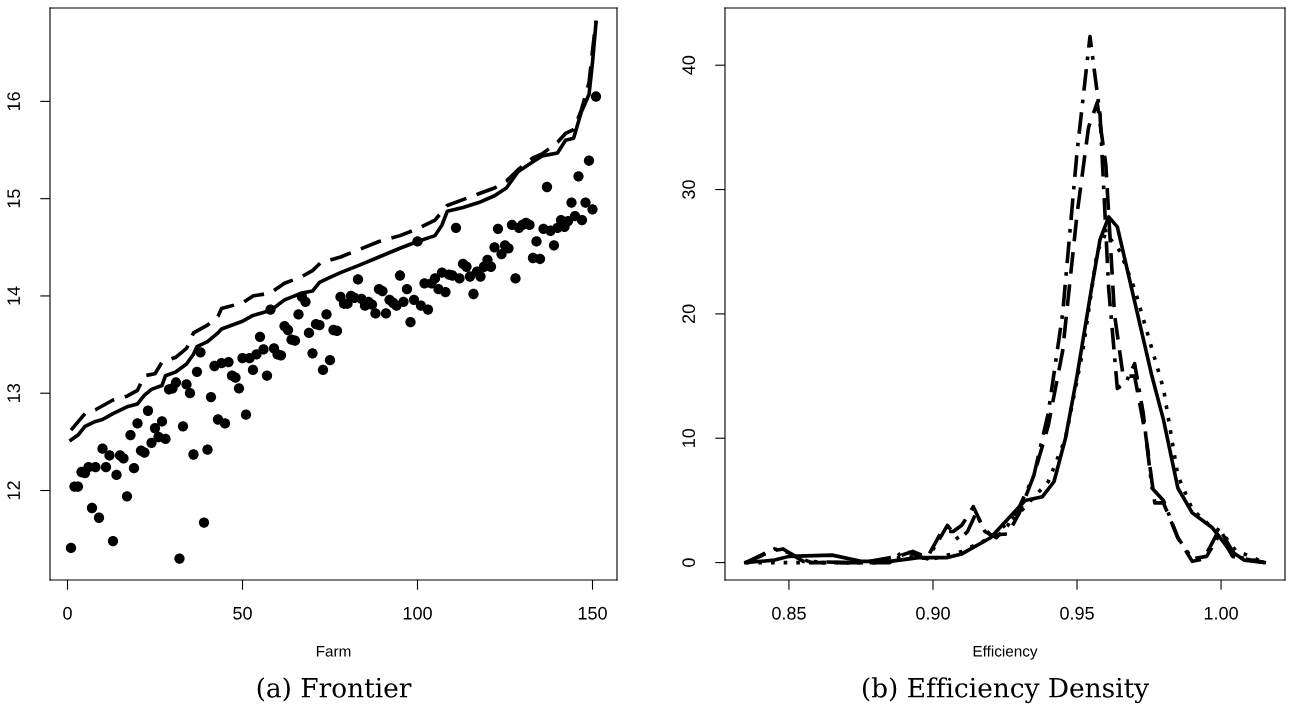  I want to click on x-tick-label: 0.85, so click(789, 613).